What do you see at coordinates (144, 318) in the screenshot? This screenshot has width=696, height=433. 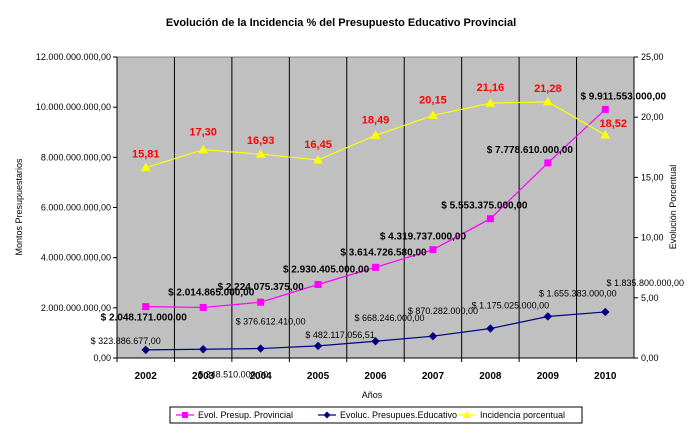 I see `data-label-evol-presup-provincial: $ 2.048.171.000,00` at bounding box center [144, 318].